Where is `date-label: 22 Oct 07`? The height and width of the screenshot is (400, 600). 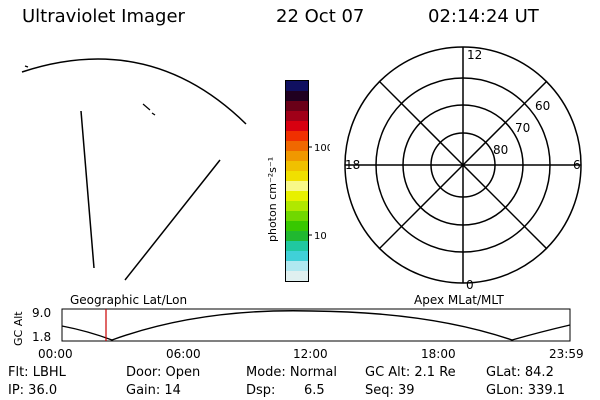 date-label: 22 Oct 07 is located at coordinates (320, 16).